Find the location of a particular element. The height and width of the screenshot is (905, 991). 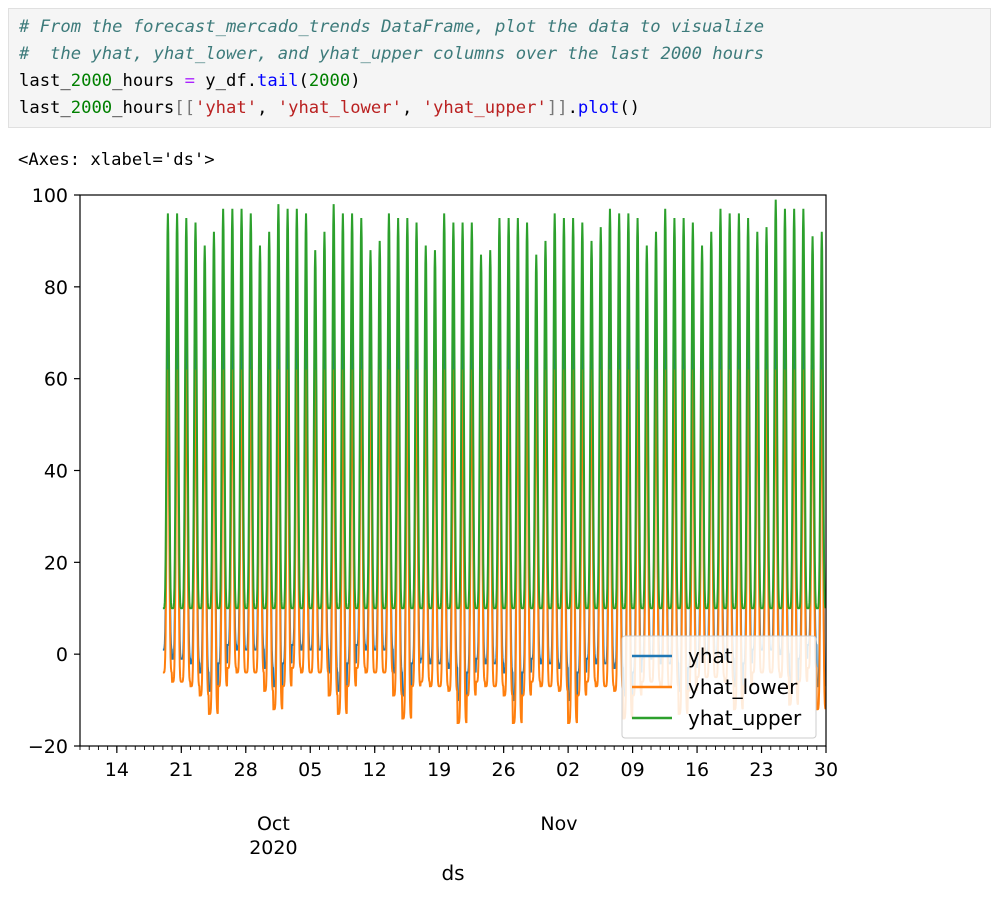

y-tick-label: 20 is located at coordinates (56, 563).